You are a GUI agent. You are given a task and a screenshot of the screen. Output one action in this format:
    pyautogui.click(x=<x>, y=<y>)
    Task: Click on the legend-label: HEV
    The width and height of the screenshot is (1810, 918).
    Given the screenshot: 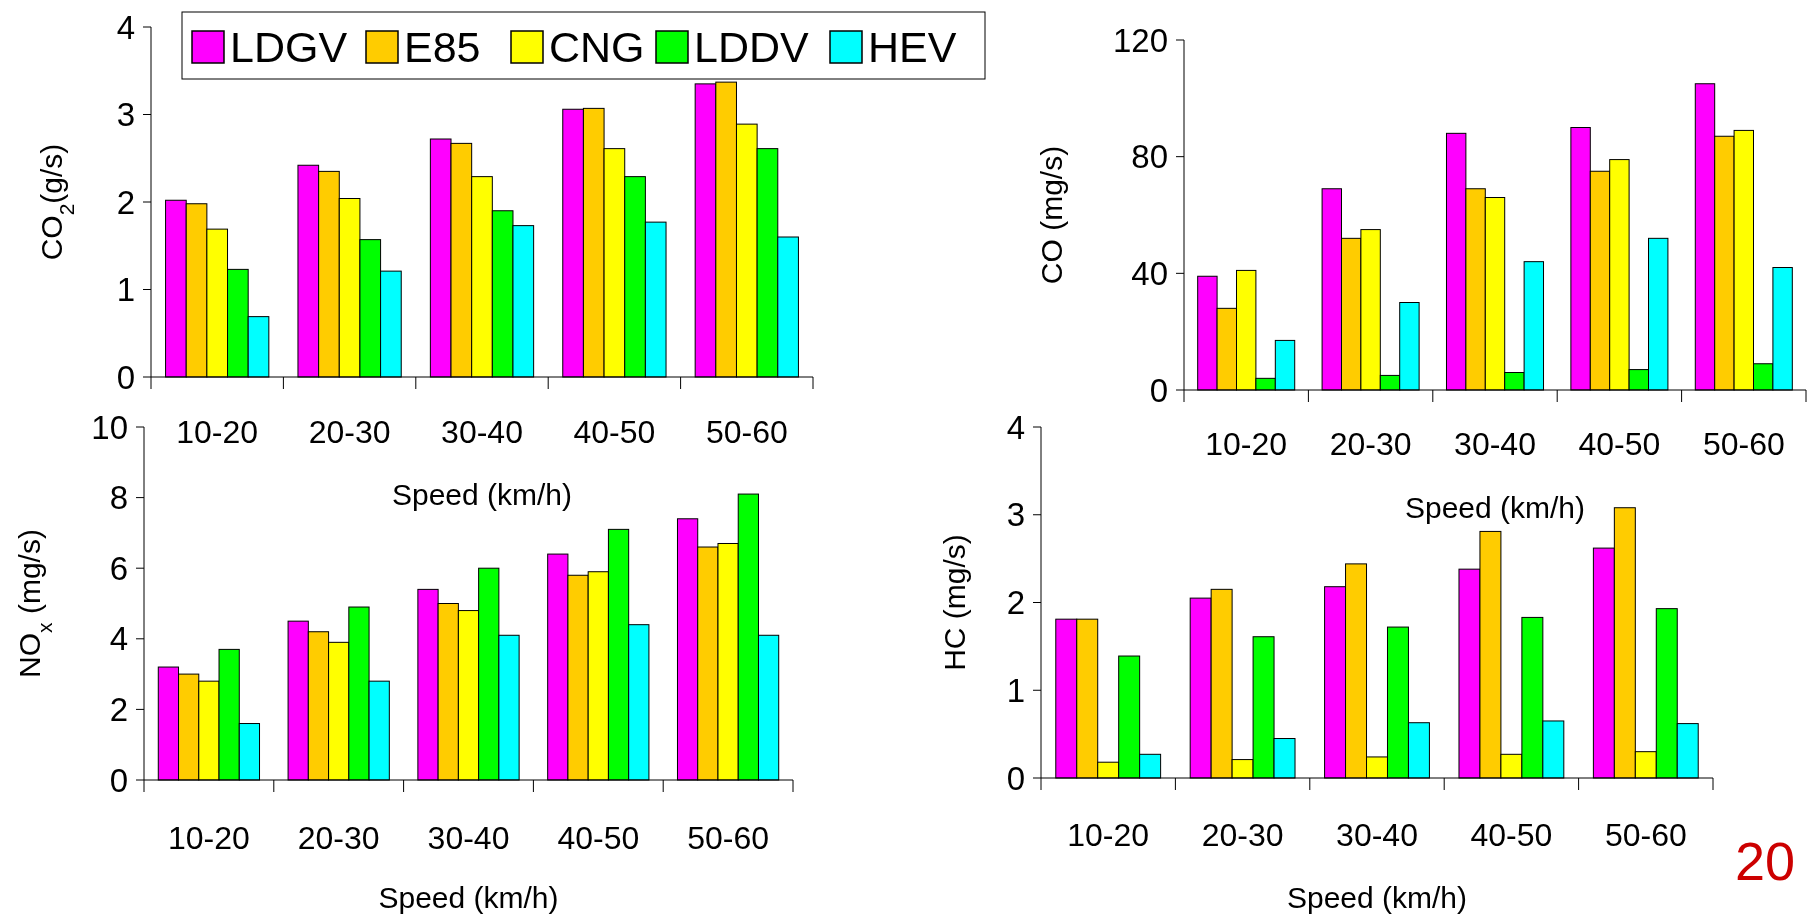 What is the action you would take?
    pyautogui.click(x=912, y=47)
    